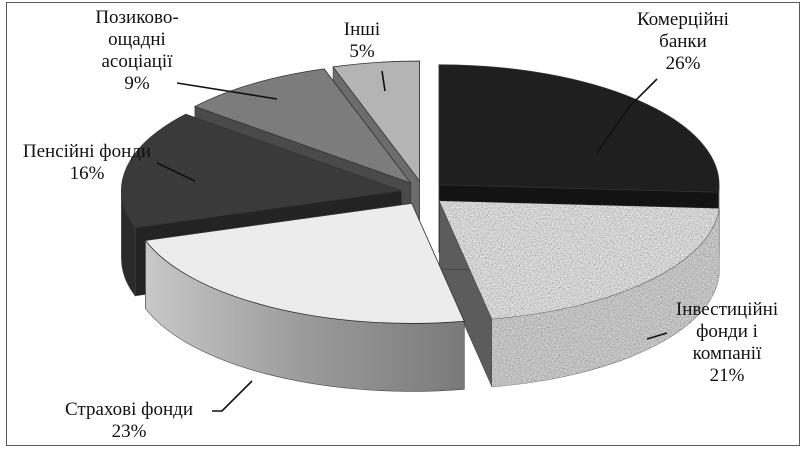  What do you see at coordinates (138, 61) in the screenshot?
I see `data-label-category: асоціації` at bounding box center [138, 61].